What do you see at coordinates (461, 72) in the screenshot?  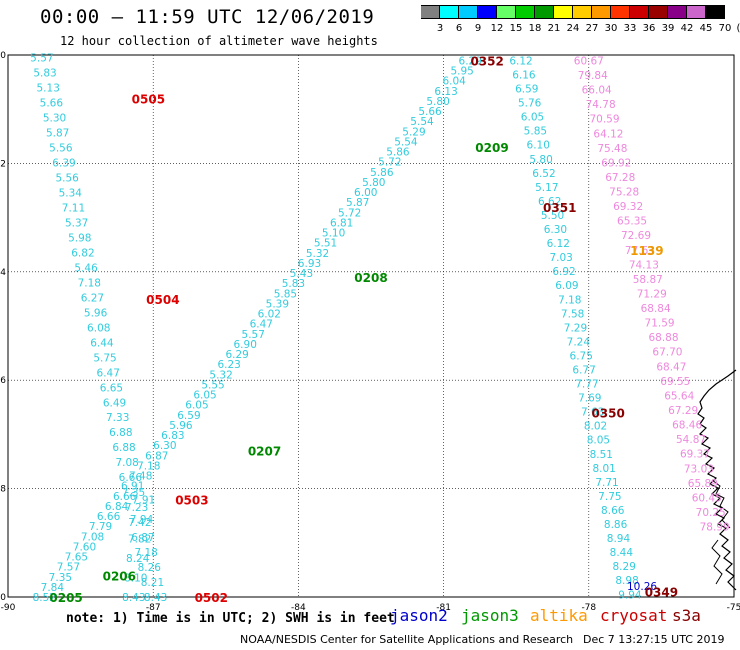 I see `wave-height-value: 5.95` at bounding box center [461, 72].